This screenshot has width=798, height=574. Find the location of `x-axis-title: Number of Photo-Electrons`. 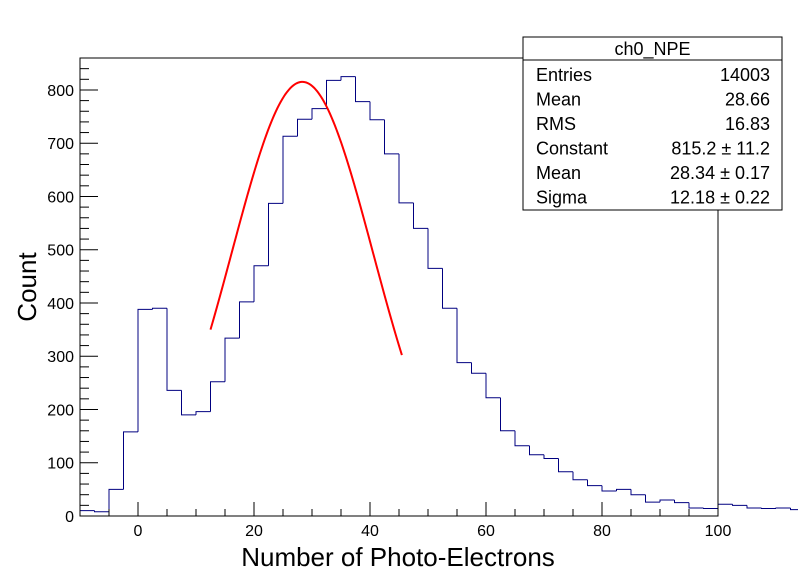

x-axis-title: Number of Photo-Electrons is located at coordinates (398, 557).